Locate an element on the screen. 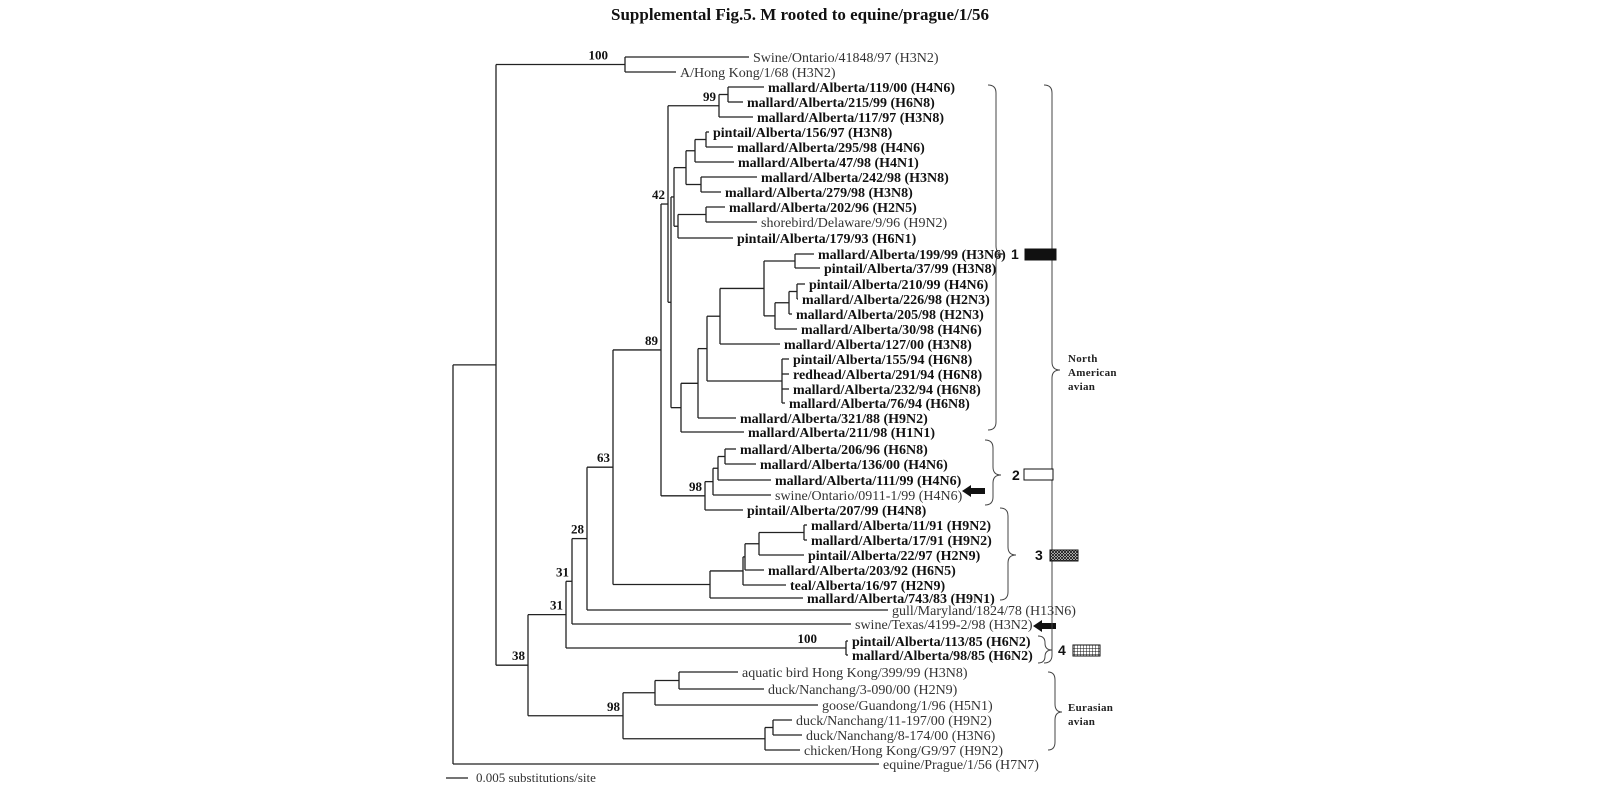  taxon-label: mallard/Alberta/199/99 (H3N6) is located at coordinates (912, 255).